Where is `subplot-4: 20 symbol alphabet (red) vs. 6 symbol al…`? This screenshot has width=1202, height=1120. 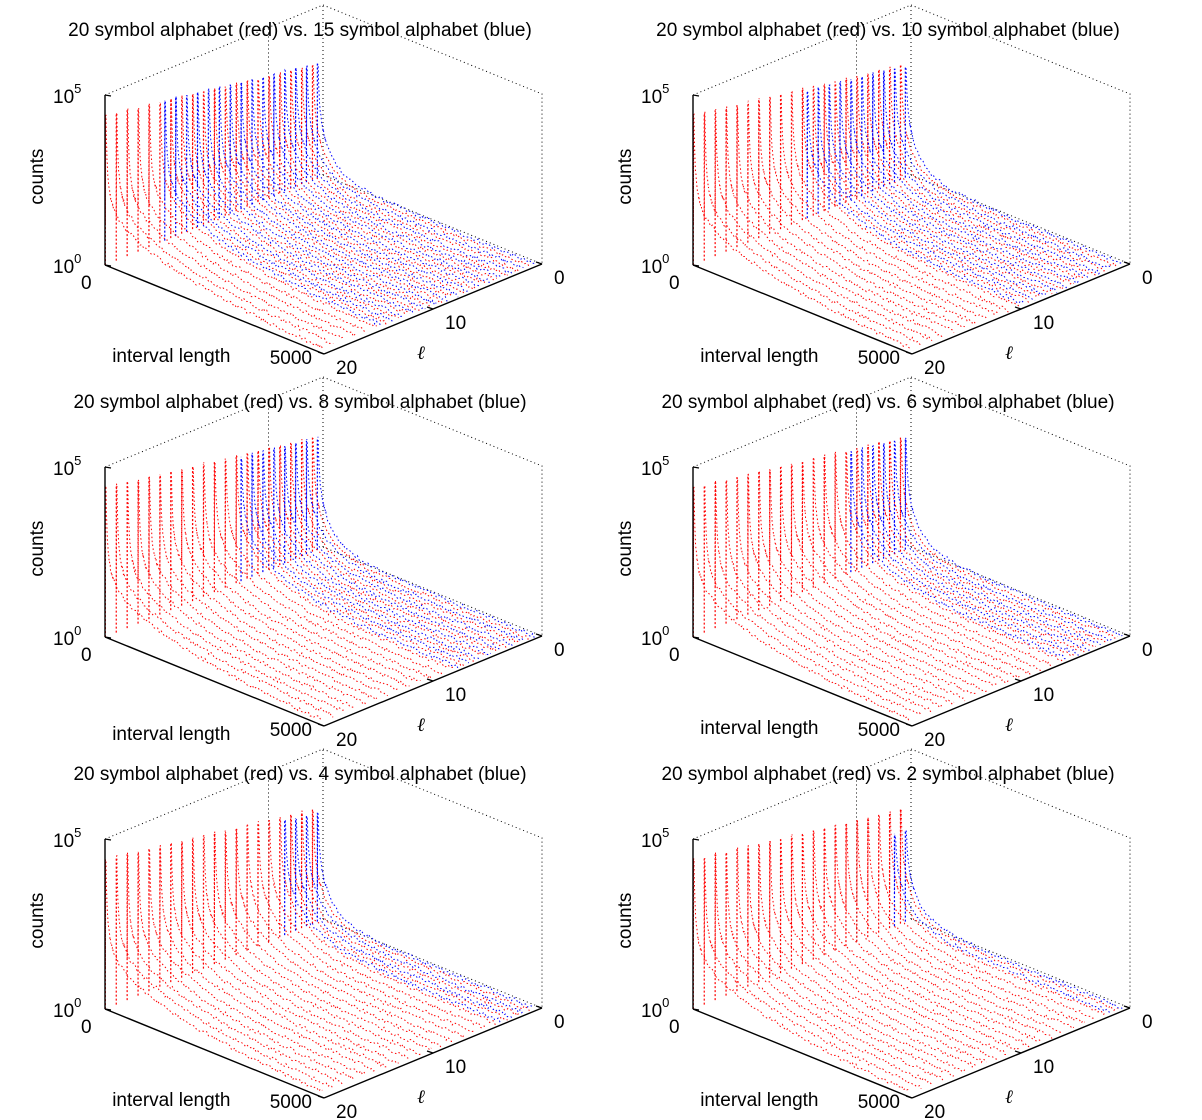 subplot-4: 20 symbol alphabet (red) vs. 6 symbol al… is located at coordinates (884, 563).